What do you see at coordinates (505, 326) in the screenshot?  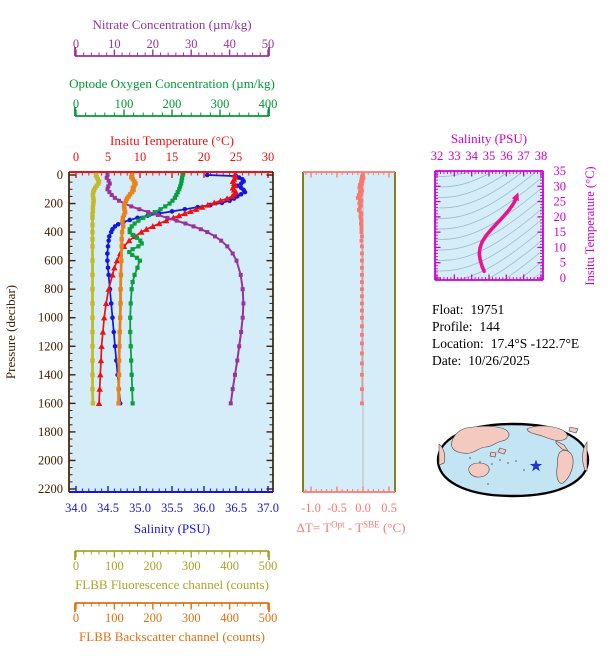 I see `float-info-line: Profile: 144` at bounding box center [505, 326].